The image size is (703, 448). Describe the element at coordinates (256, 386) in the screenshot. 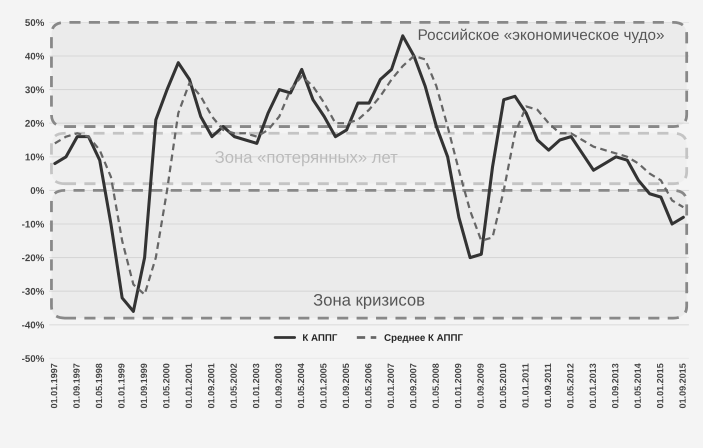

I see `x-tick-label: 01.01.2003` at that location.